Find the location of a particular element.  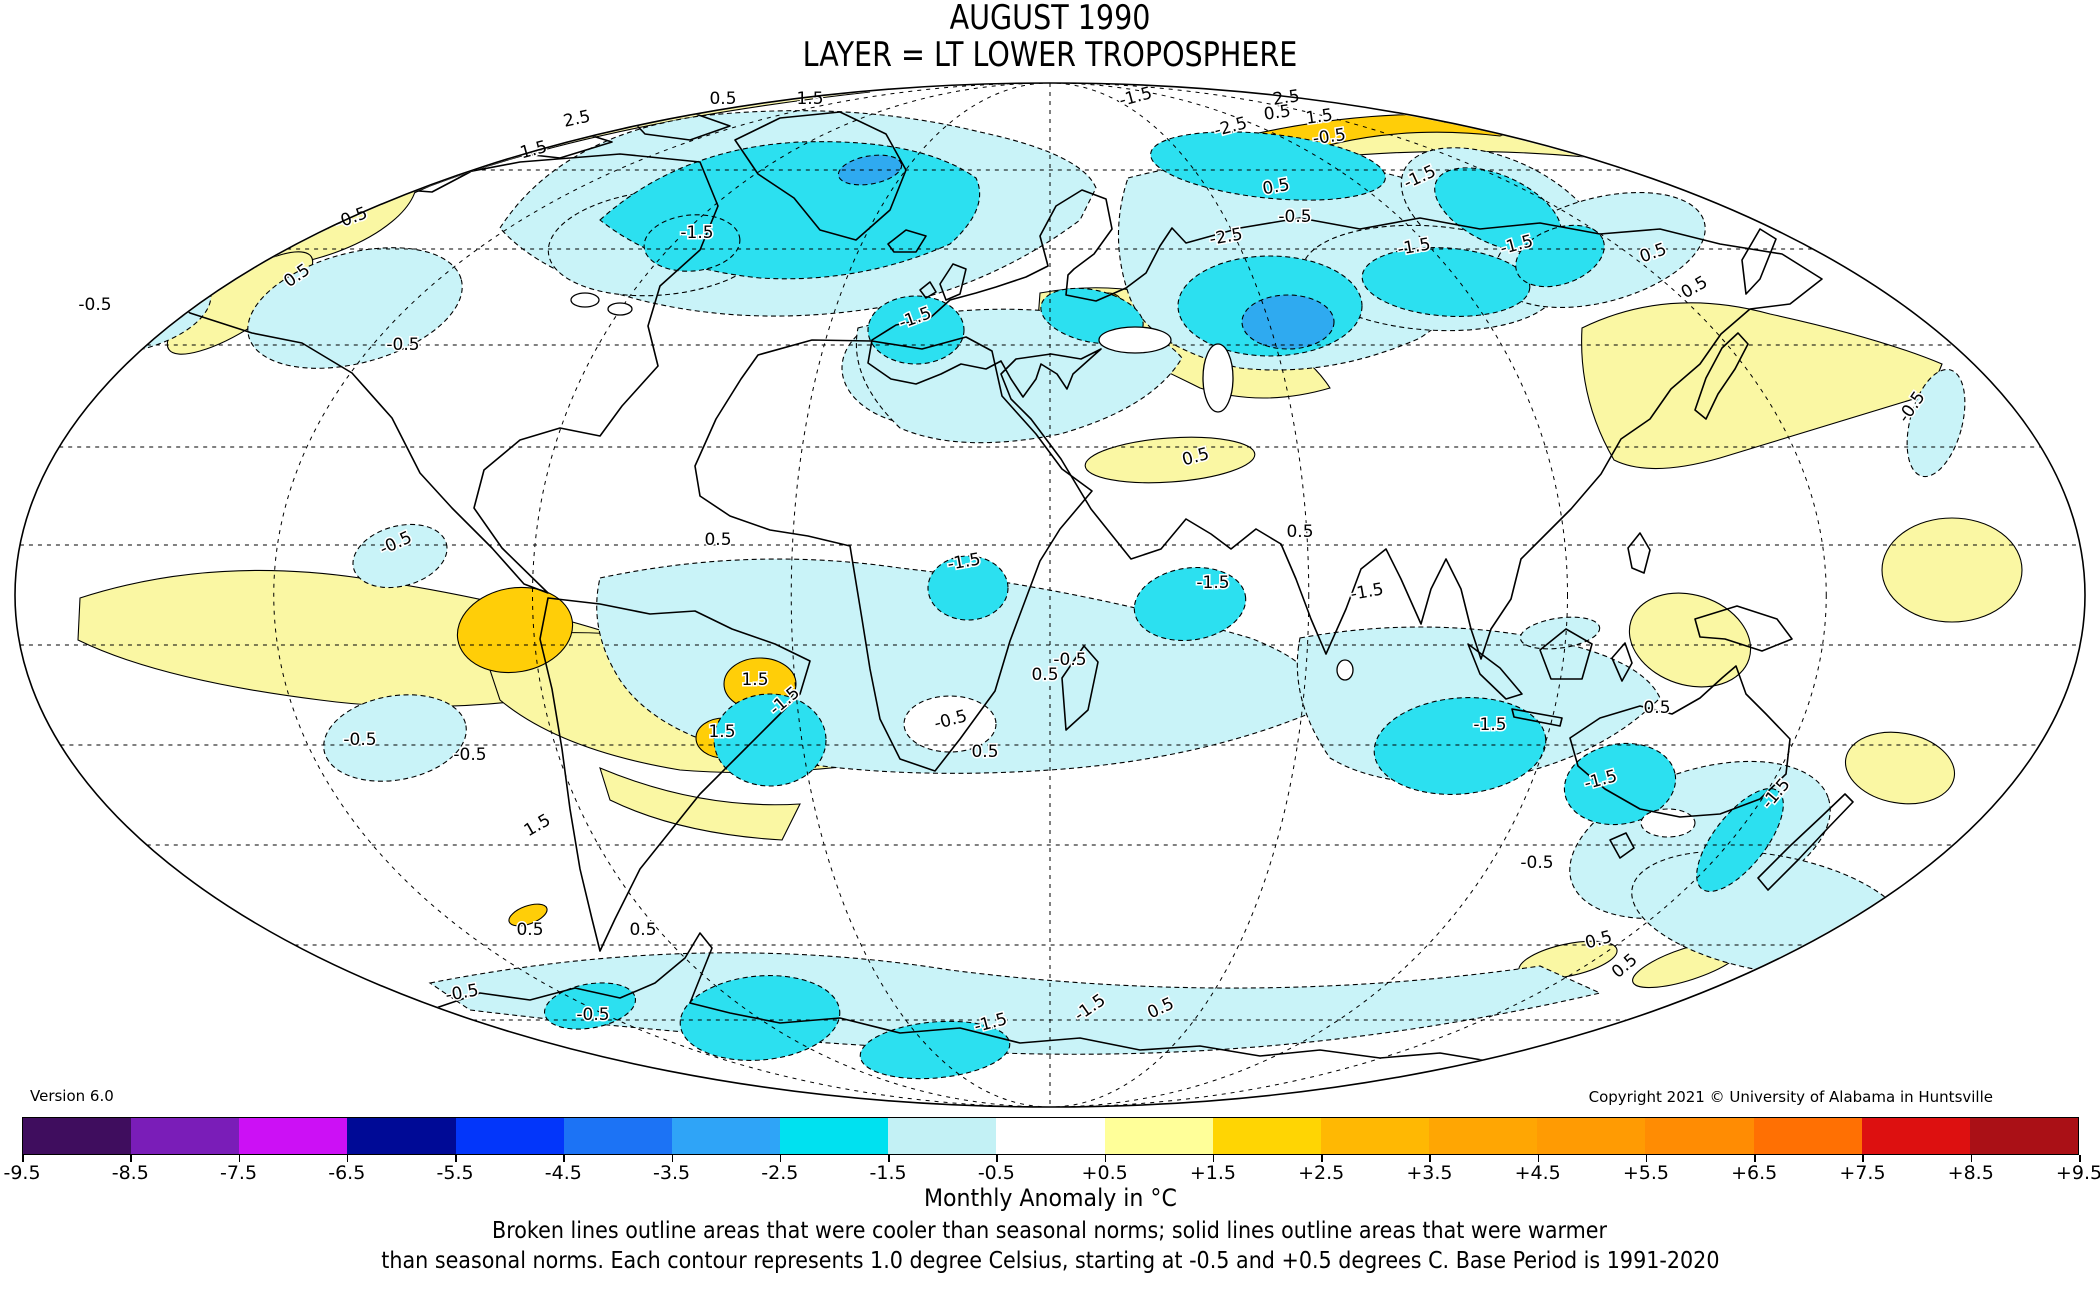

colorbar-tick-label: -2.5 is located at coordinates (780, 1173).